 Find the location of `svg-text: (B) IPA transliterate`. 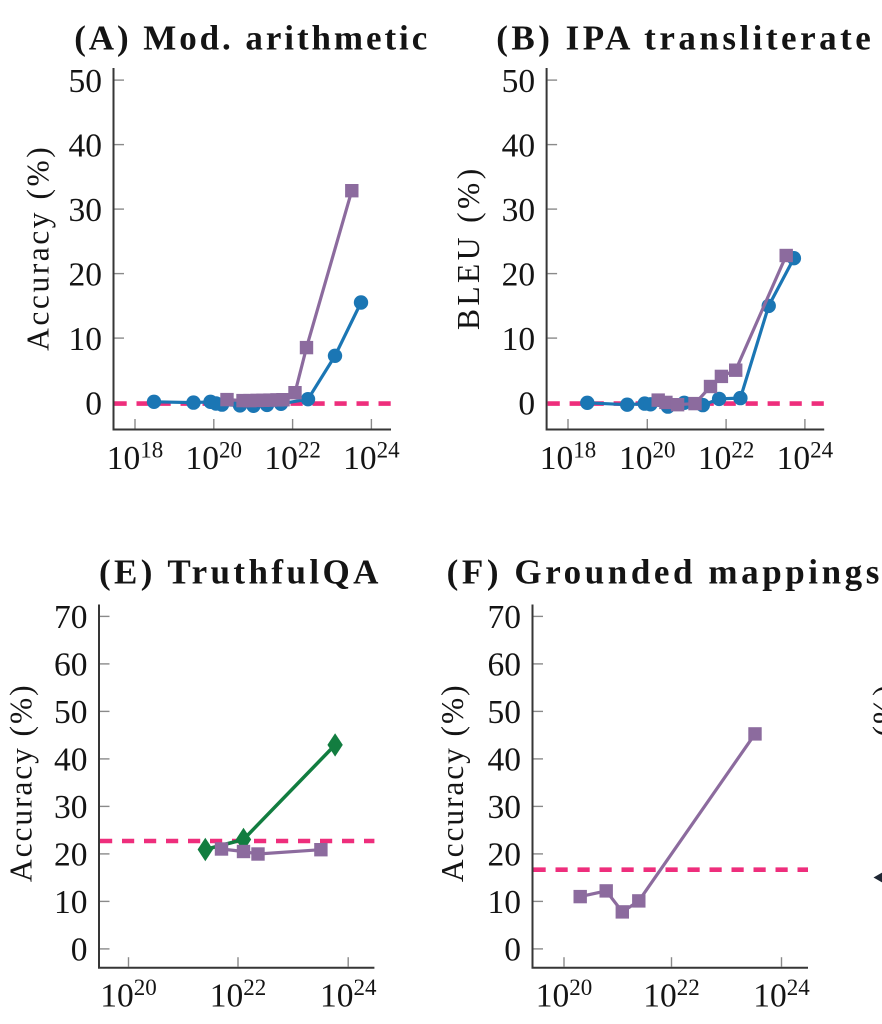

svg-text: (B) IPA transliterate is located at coordinates (685, 38).